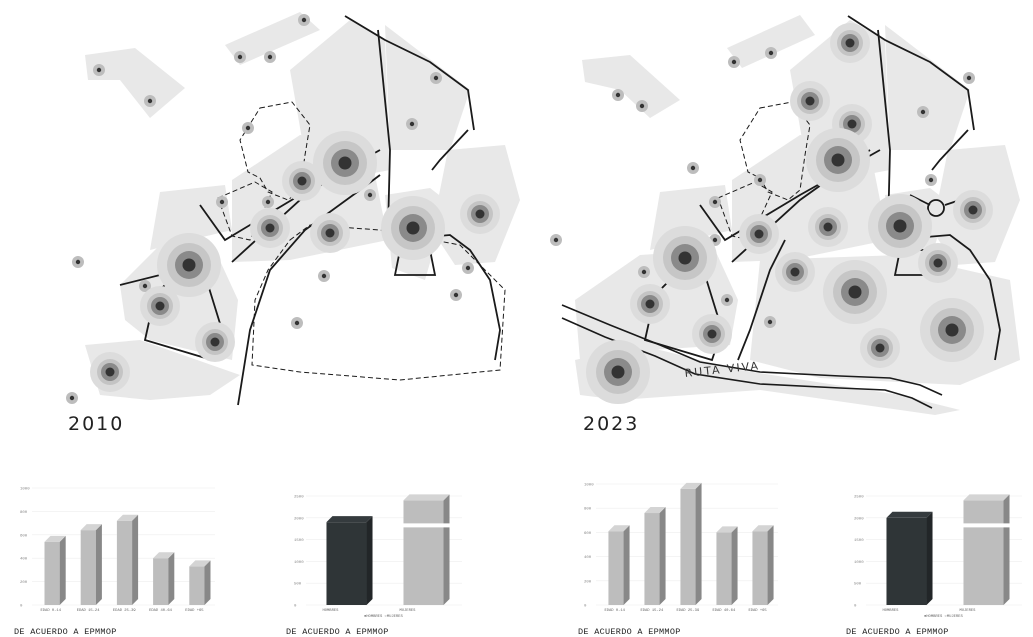 Image resolution: width=1033 pixels, height=637 pixels. What do you see at coordinates (24, 583) in the screenshot?
I see `y-tick-label: 200` at bounding box center [24, 583].